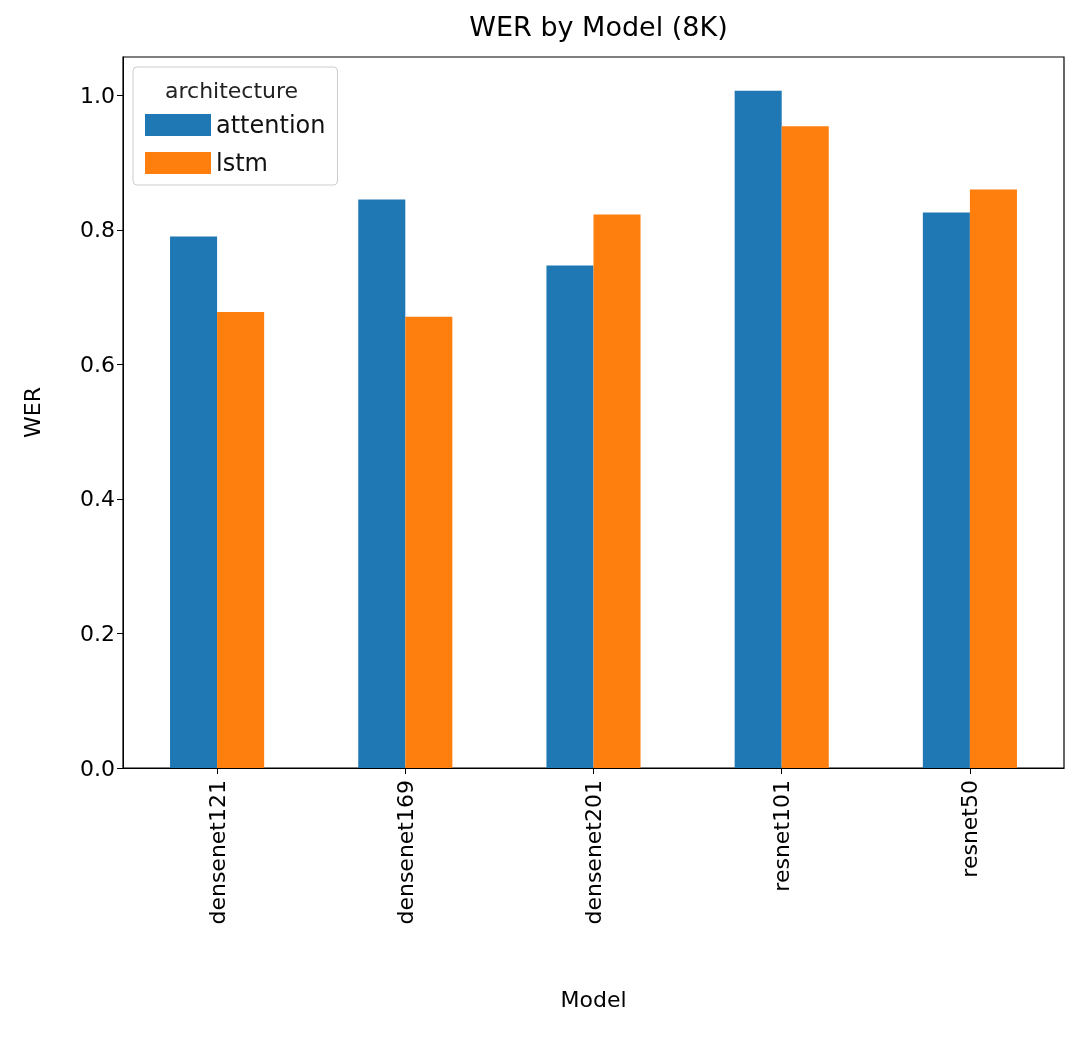  Describe the element at coordinates (97, 499) in the screenshot. I see `y-tick-label: 0.4` at that location.